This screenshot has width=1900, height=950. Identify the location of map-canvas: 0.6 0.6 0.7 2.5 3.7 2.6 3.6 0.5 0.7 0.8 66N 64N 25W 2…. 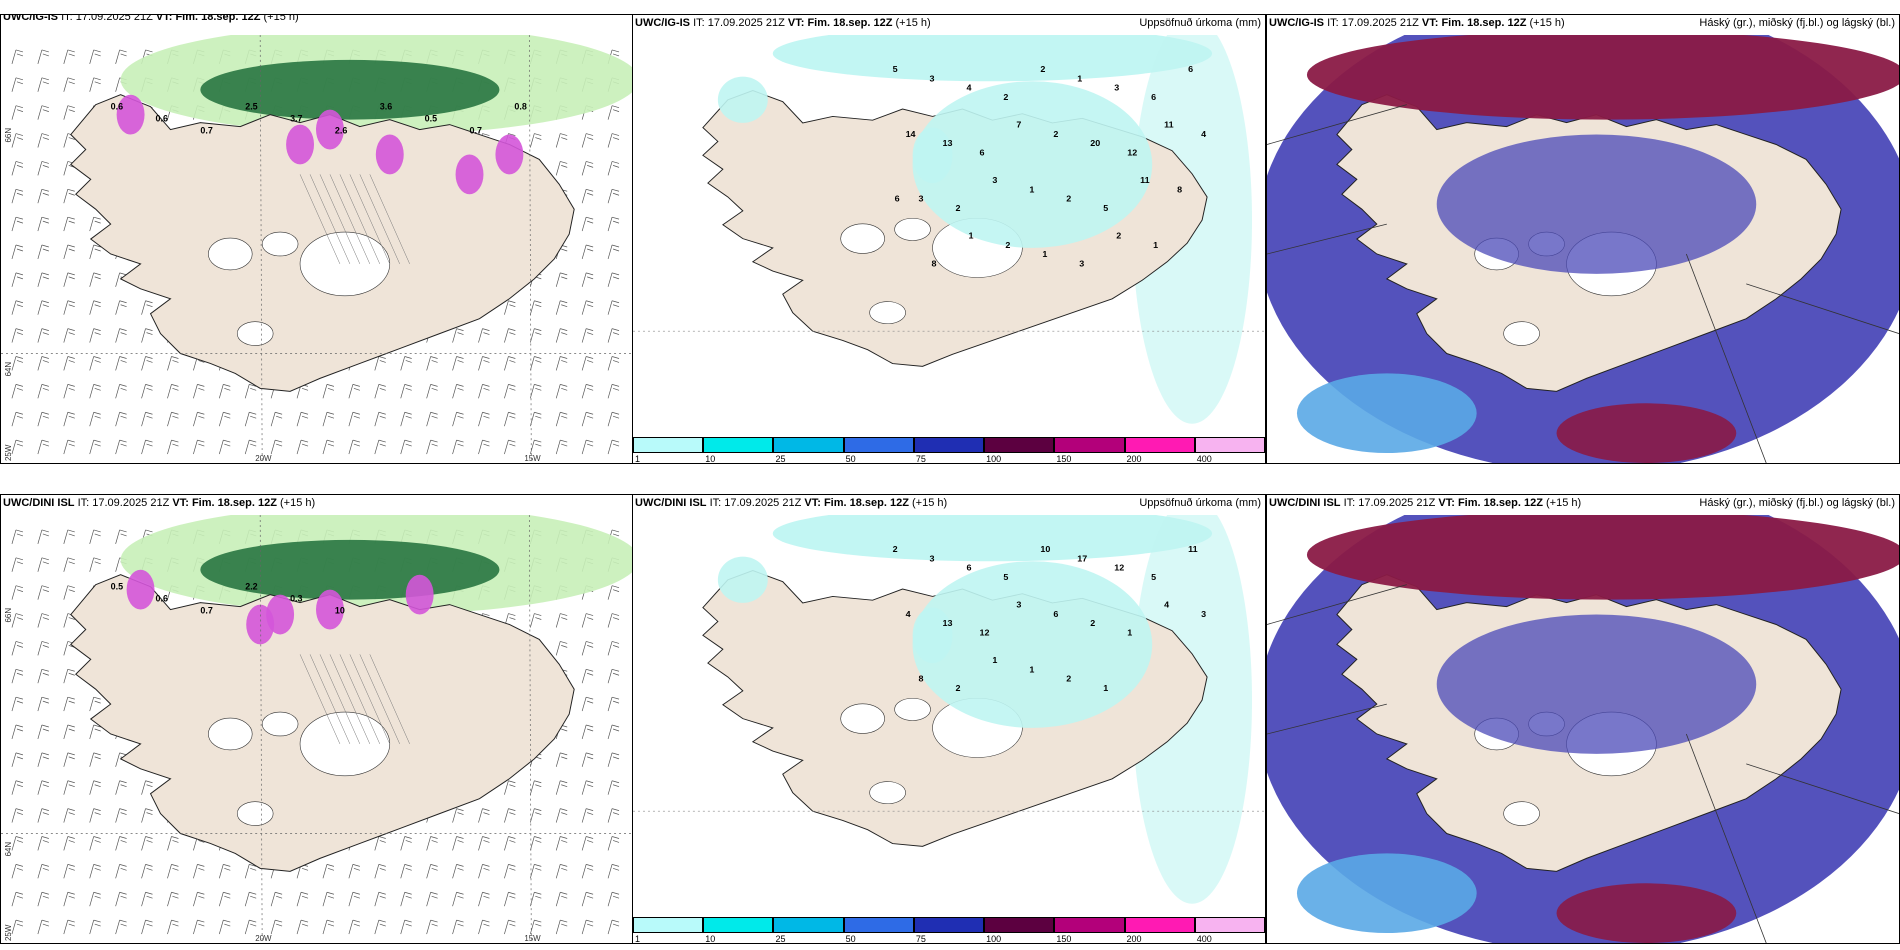
(316, 249).